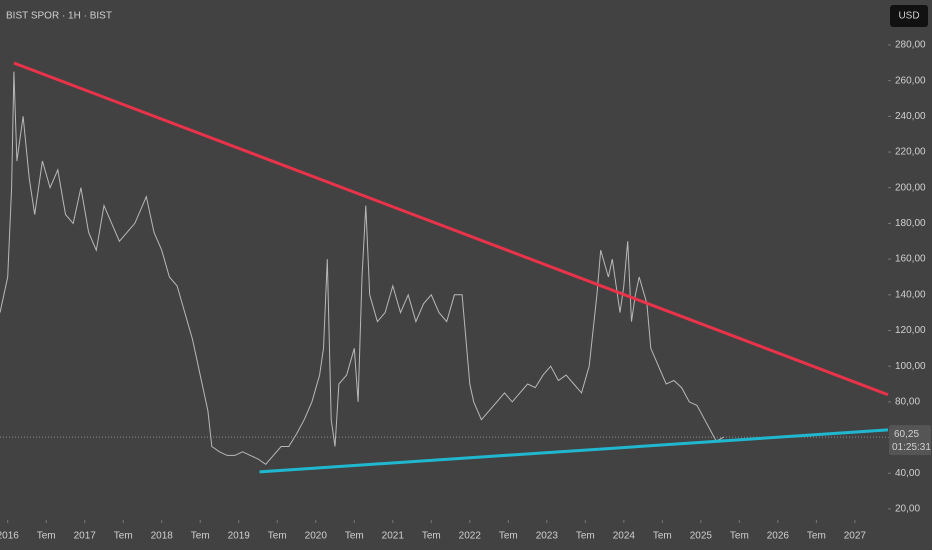 The width and height of the screenshot is (932, 550). What do you see at coordinates (778, 536) in the screenshot?
I see `x-tick-label: 2026` at bounding box center [778, 536].